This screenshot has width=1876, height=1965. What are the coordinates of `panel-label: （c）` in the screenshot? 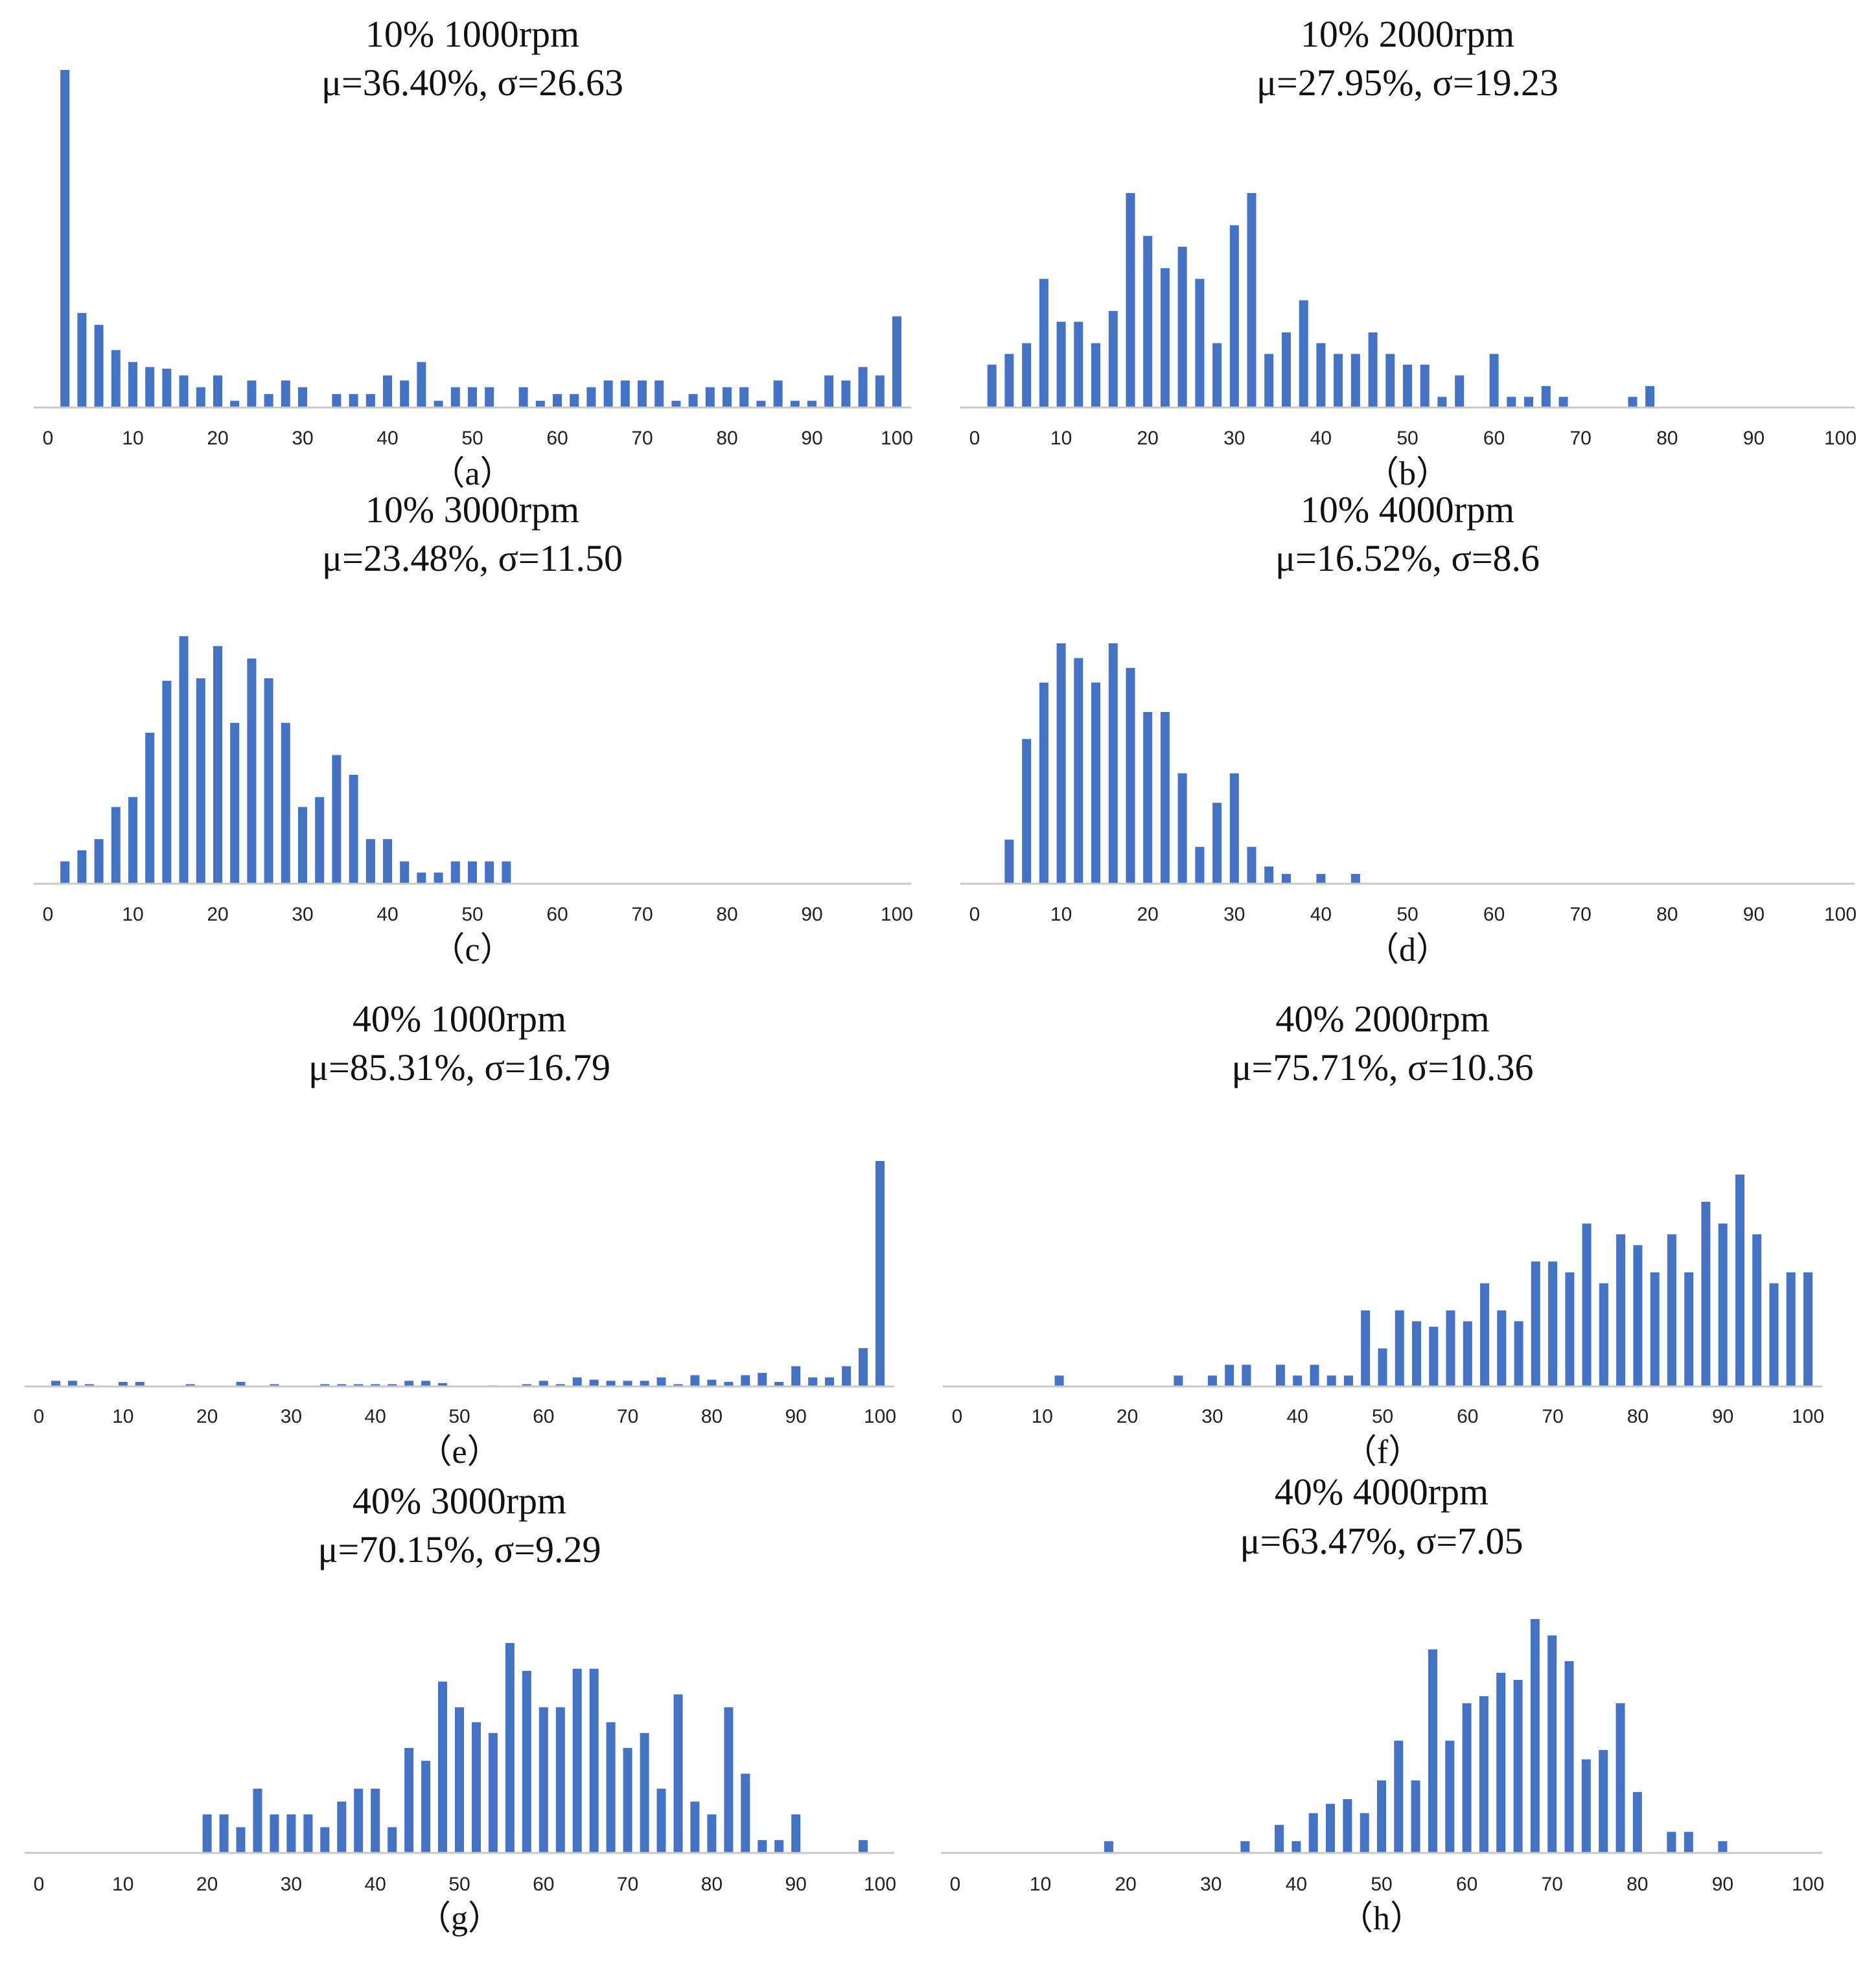 It's located at (472, 950).